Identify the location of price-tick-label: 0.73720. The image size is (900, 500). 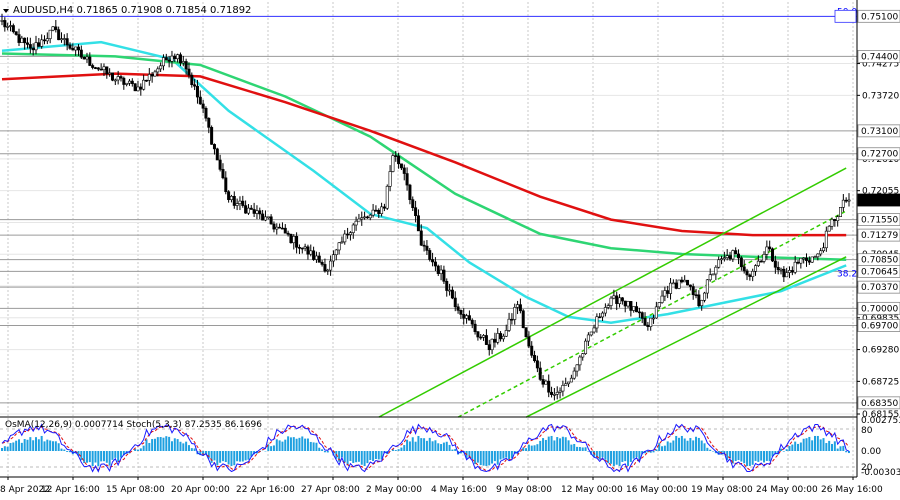
(880, 96).